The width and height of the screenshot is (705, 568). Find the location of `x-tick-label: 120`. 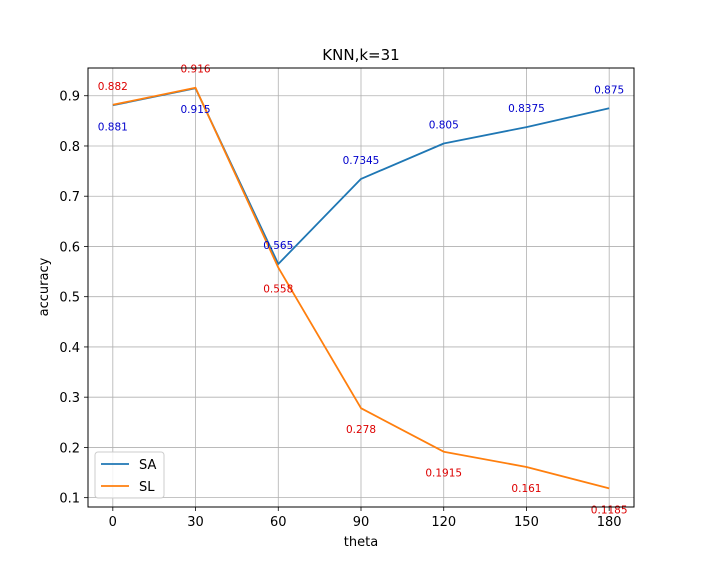

x-tick-label: 120 is located at coordinates (443, 522).